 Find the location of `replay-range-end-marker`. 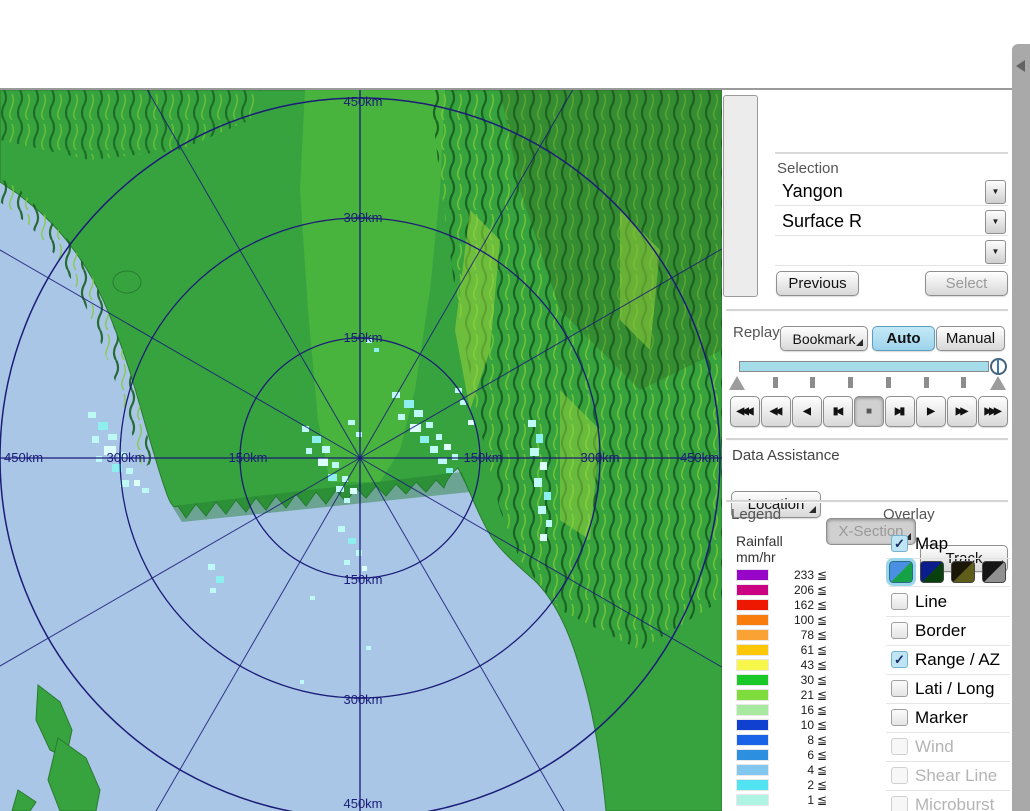

replay-range-end-marker is located at coordinates (998, 383).